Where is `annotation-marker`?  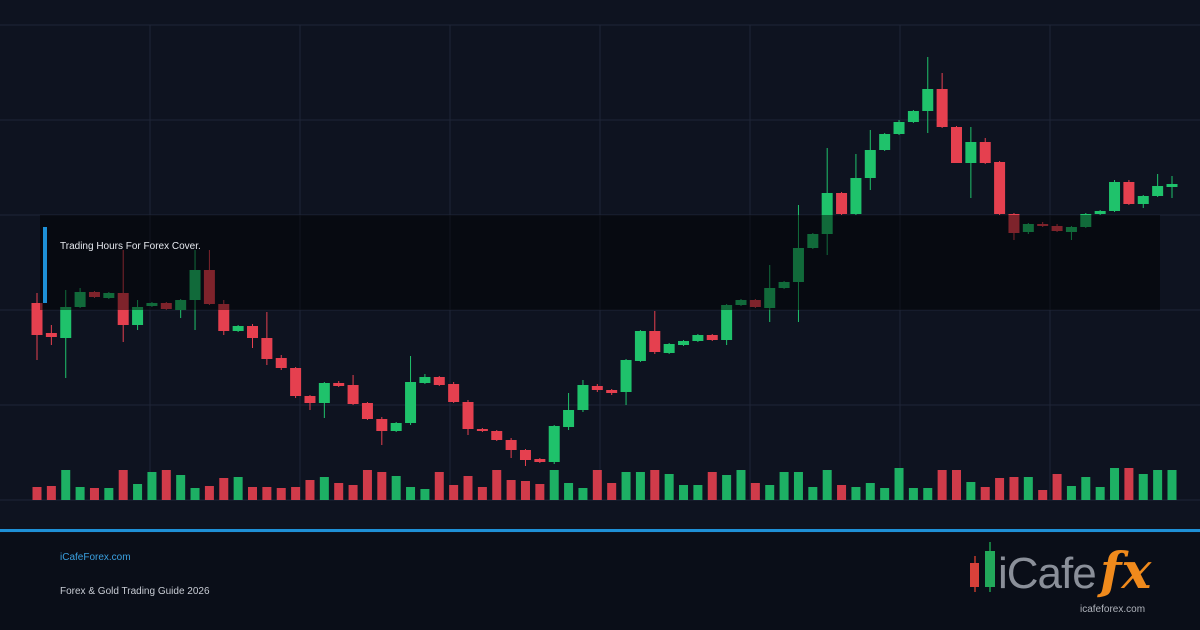
annotation-marker is located at coordinates (45, 265).